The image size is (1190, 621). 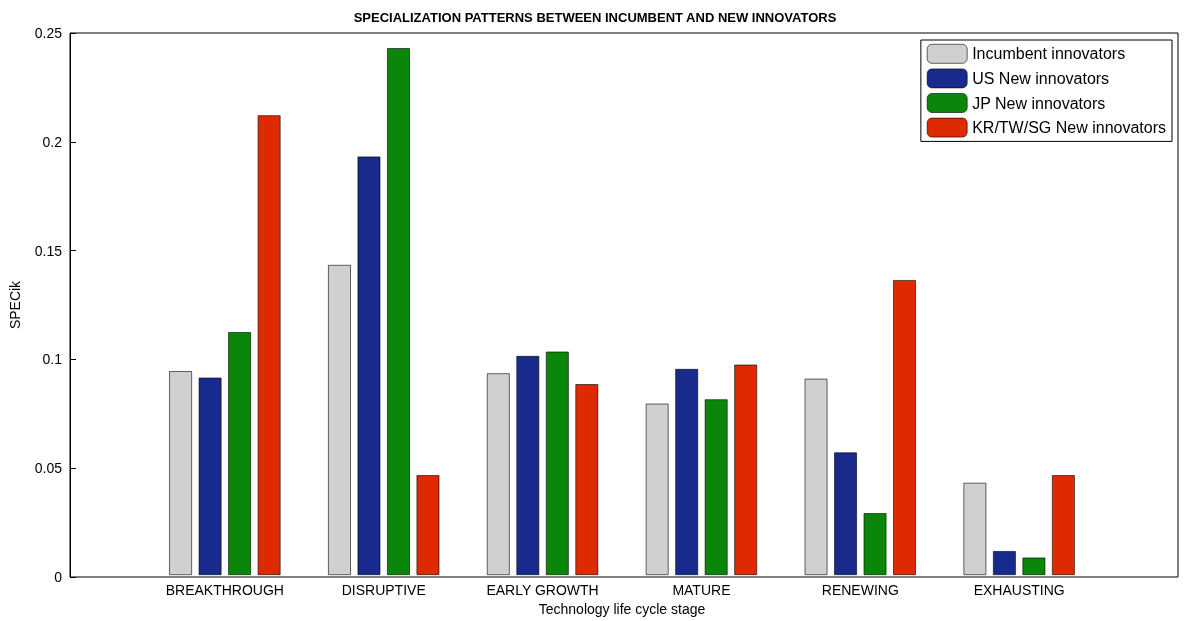 What do you see at coordinates (52, 141) in the screenshot?
I see `y-tick-label: 0.2` at bounding box center [52, 141].